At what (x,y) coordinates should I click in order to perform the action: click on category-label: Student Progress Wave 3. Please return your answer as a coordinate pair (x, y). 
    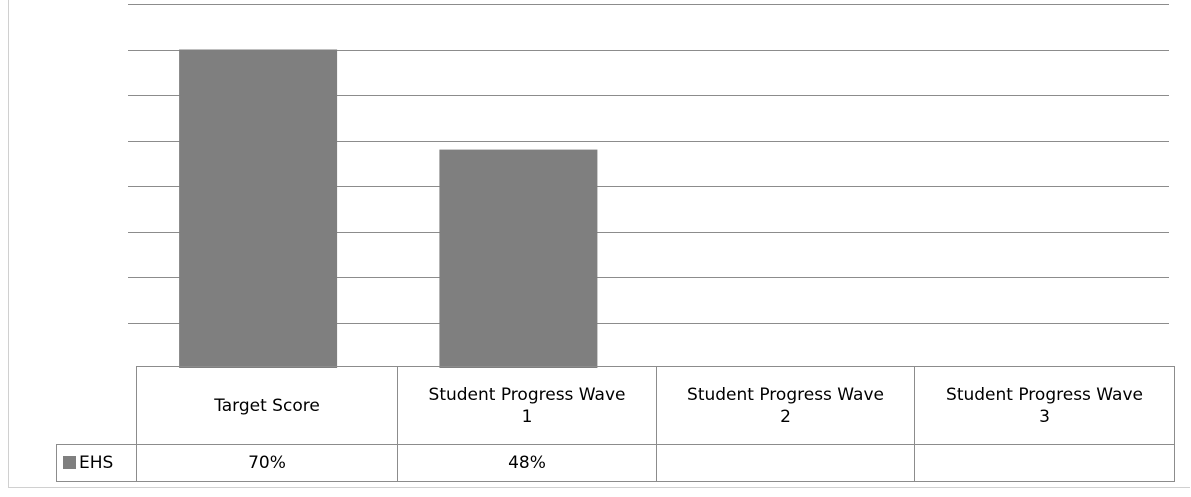
    Looking at the image, I should click on (1044, 405).